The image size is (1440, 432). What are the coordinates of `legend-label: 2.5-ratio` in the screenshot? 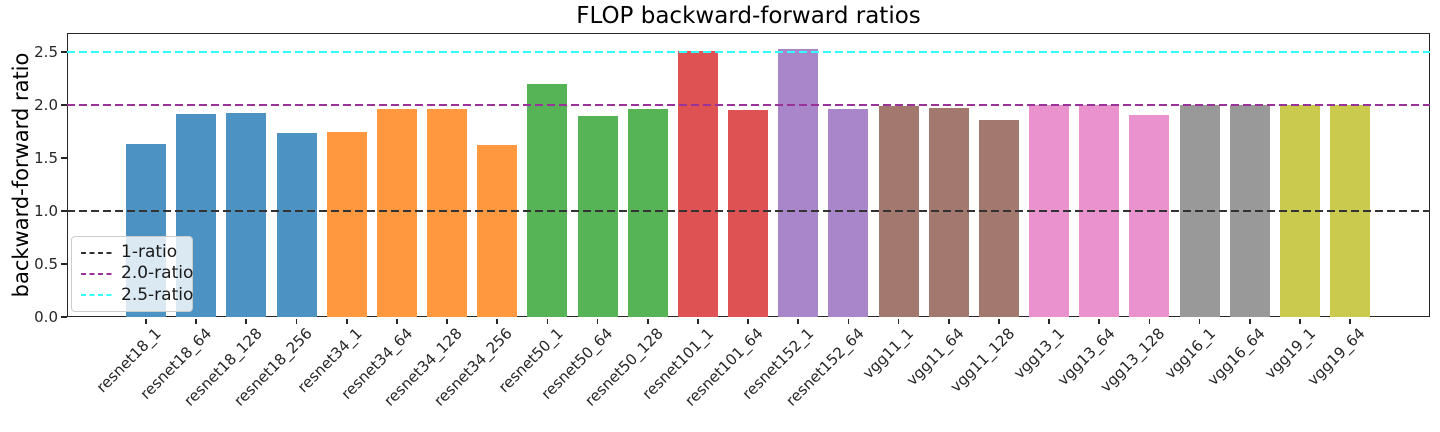 It's located at (157, 294).